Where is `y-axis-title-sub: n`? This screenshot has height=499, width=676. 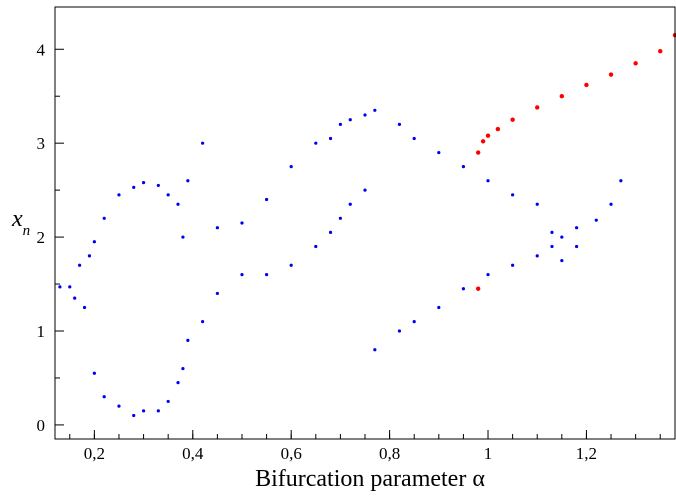 y-axis-title-sub: n is located at coordinates (27, 231).